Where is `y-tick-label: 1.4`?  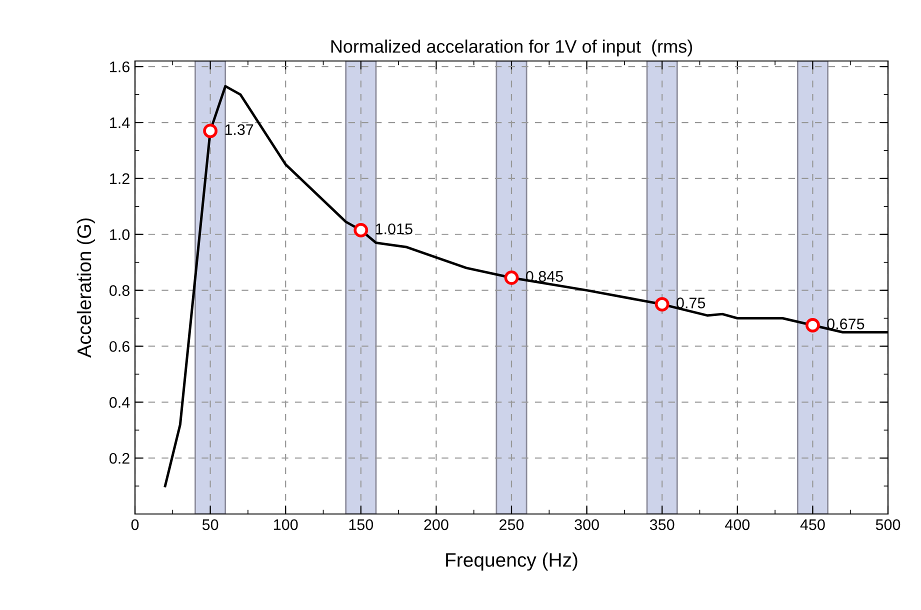
y-tick-label: 1.4 is located at coordinates (120, 123).